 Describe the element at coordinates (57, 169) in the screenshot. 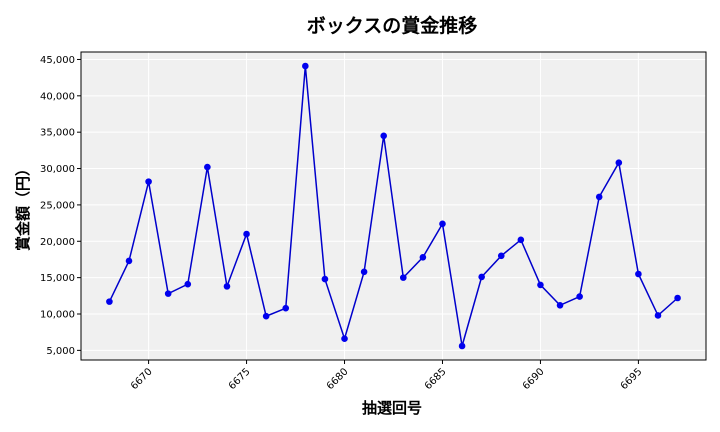

I see `y-tick-label: 30,000` at that location.